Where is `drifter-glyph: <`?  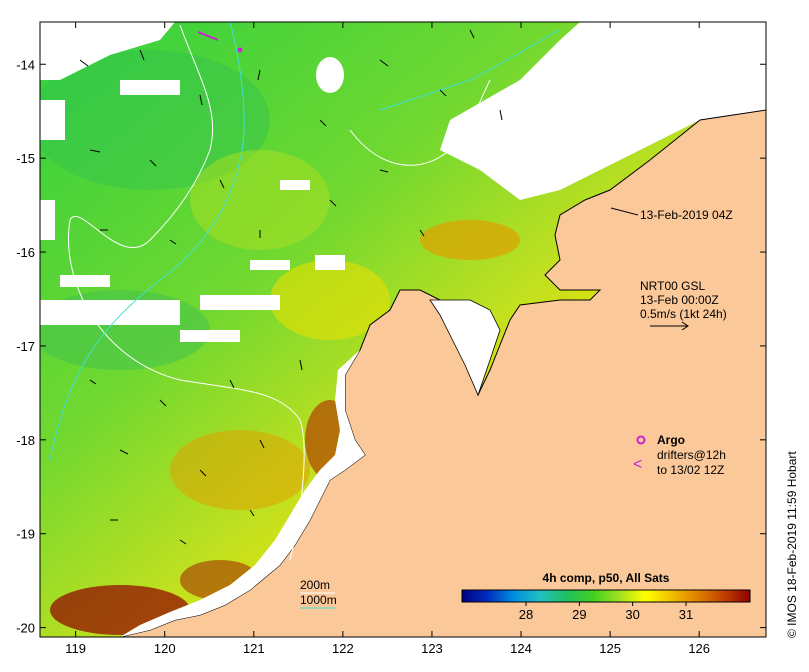
drifter-glyph: < is located at coordinates (637, 464).